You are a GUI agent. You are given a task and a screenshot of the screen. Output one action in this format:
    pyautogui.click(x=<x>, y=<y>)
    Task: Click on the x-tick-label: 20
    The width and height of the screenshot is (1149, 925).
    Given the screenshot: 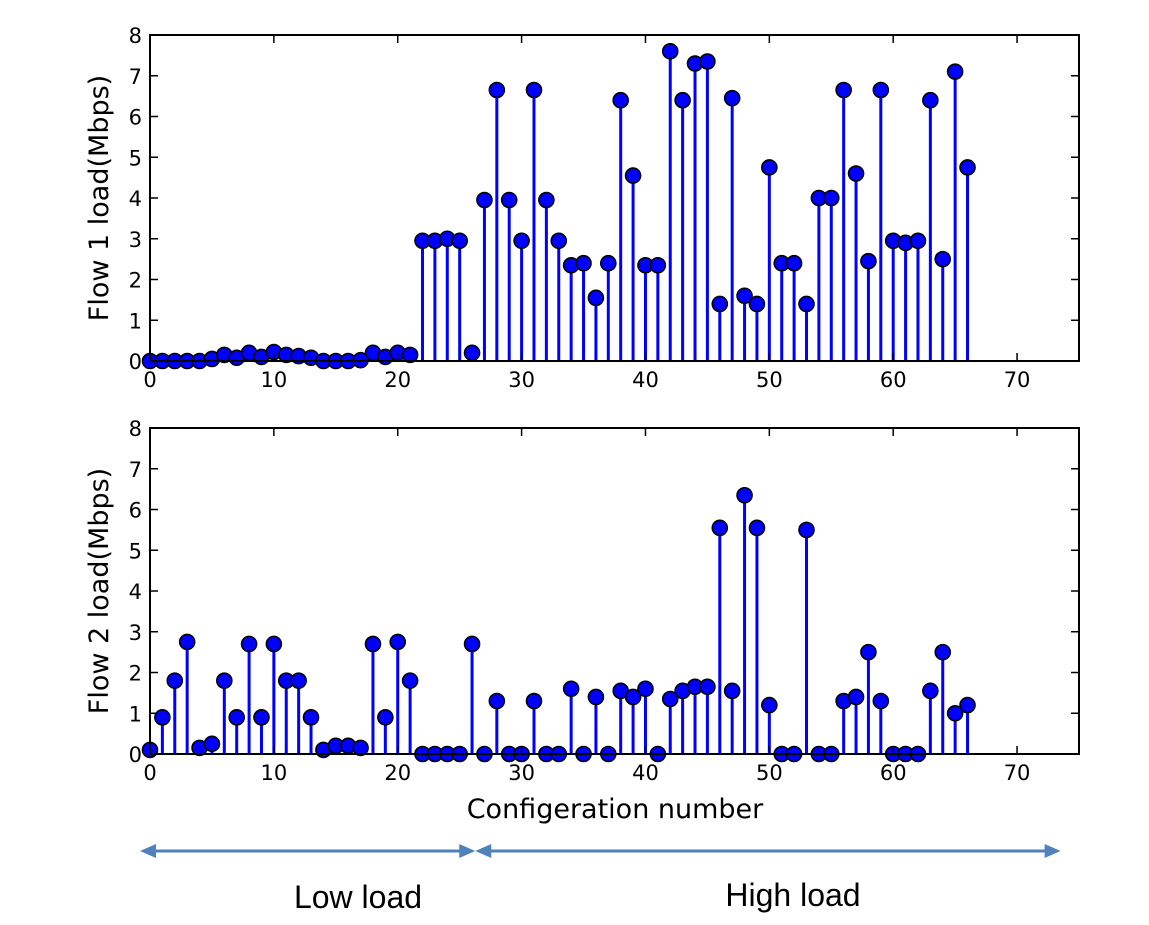 What is the action you would take?
    pyautogui.click(x=397, y=773)
    